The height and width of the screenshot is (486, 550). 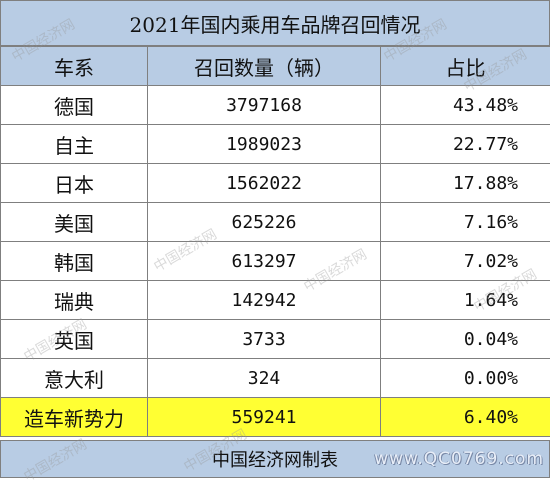 I want to click on cell-share: 7.02%, so click(x=465, y=261).